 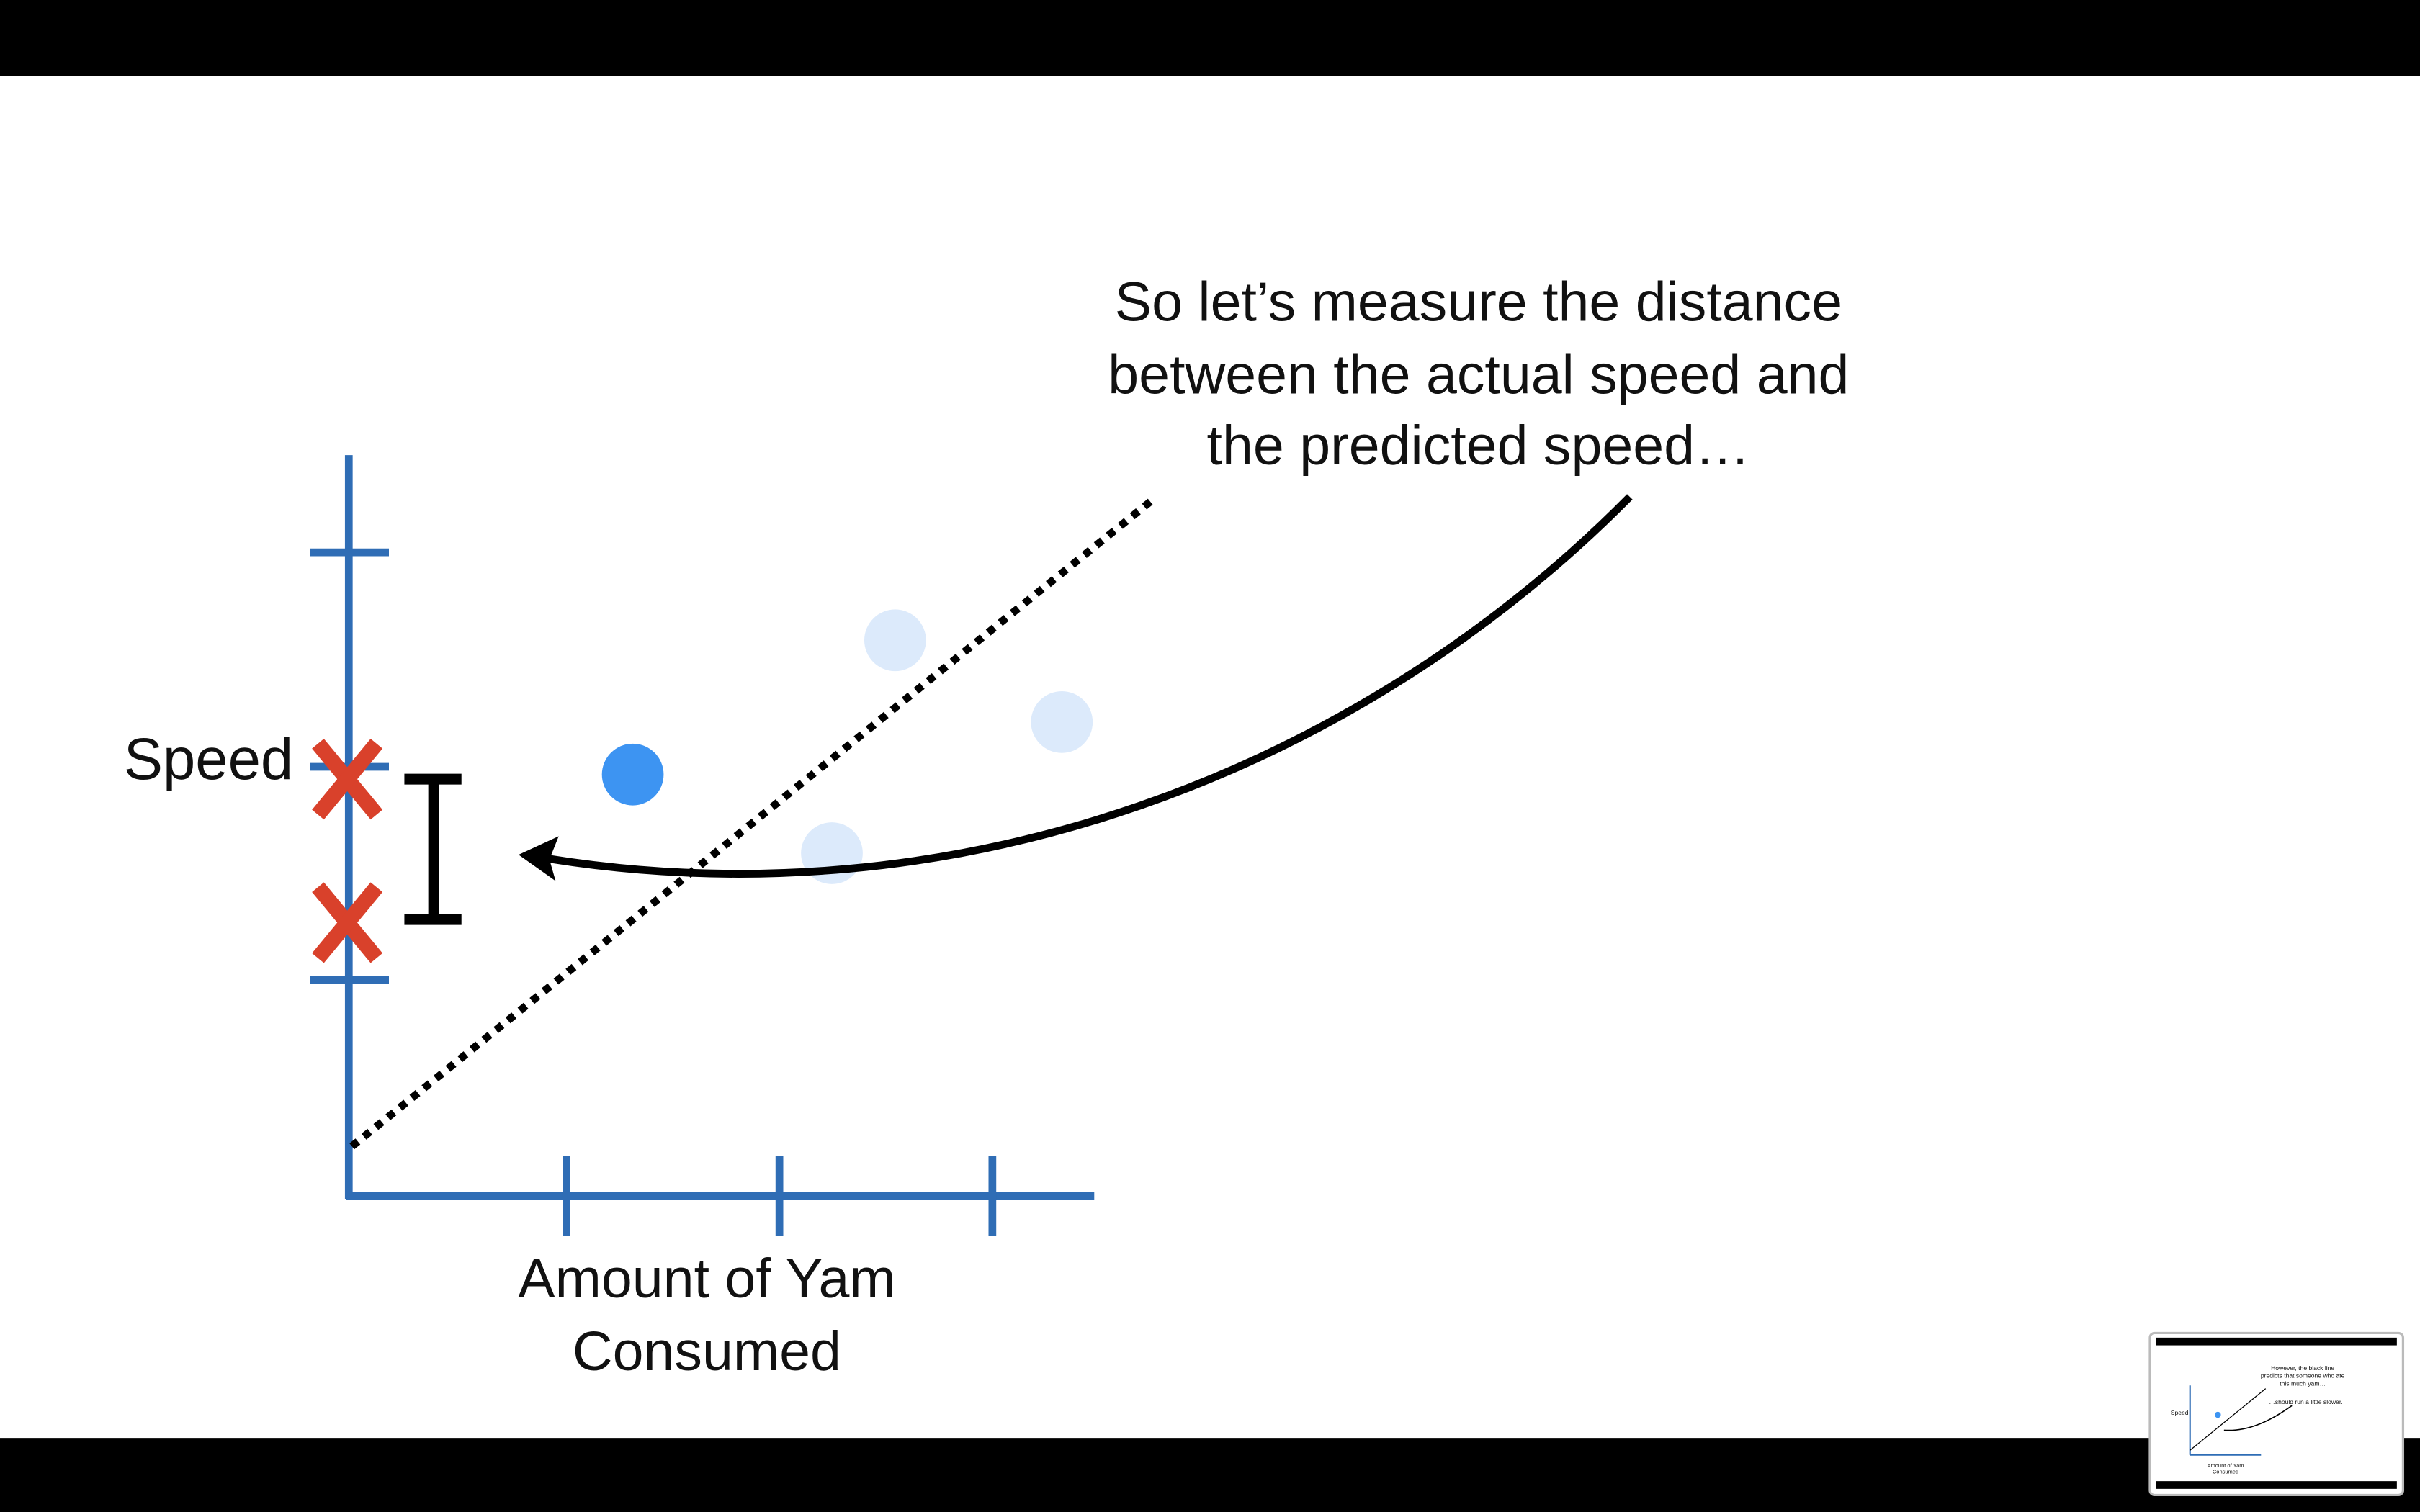 I want to click on thumbnail-caption: However, the black line, so click(x=2302, y=1368).